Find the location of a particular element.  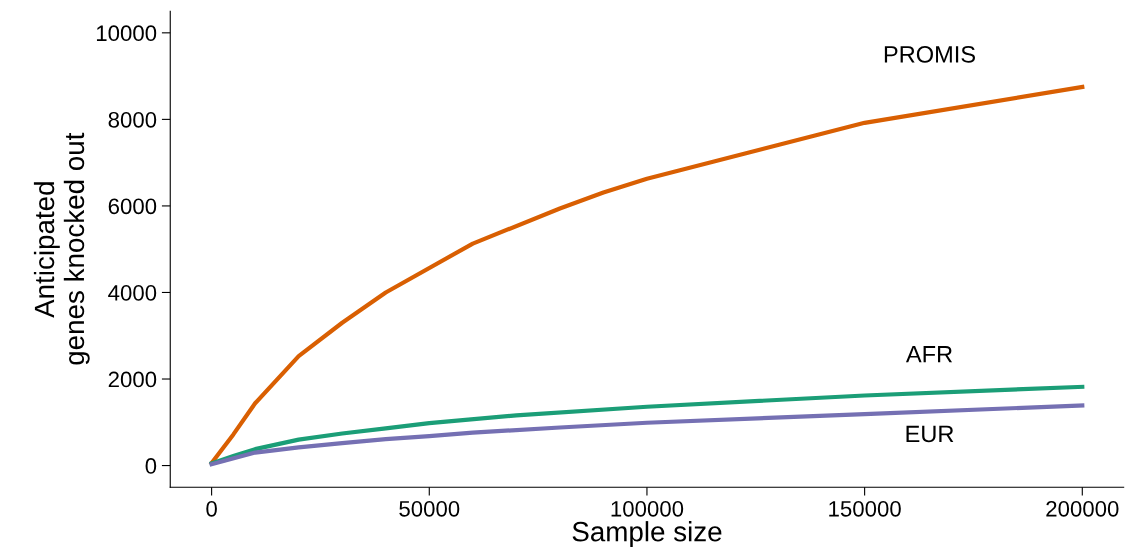

y-tick-label: 4000 is located at coordinates (132, 293).